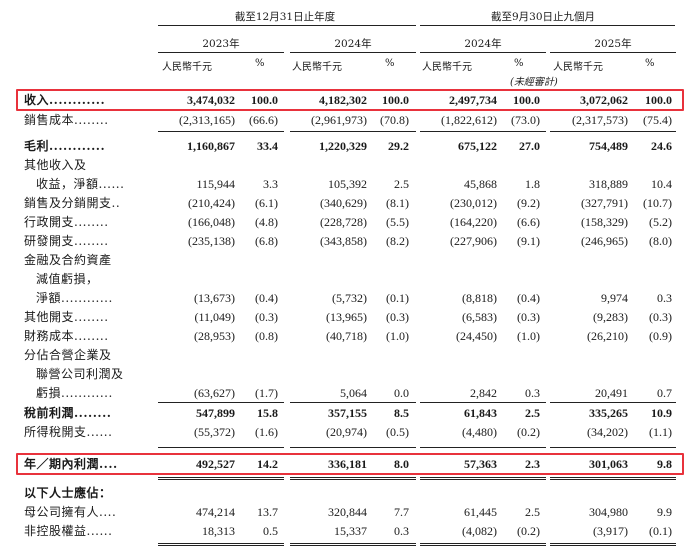 The width and height of the screenshot is (700, 555). What do you see at coordinates (270, 184) in the screenshot?
I see `cell-pct-2023: 3.3` at bounding box center [270, 184].